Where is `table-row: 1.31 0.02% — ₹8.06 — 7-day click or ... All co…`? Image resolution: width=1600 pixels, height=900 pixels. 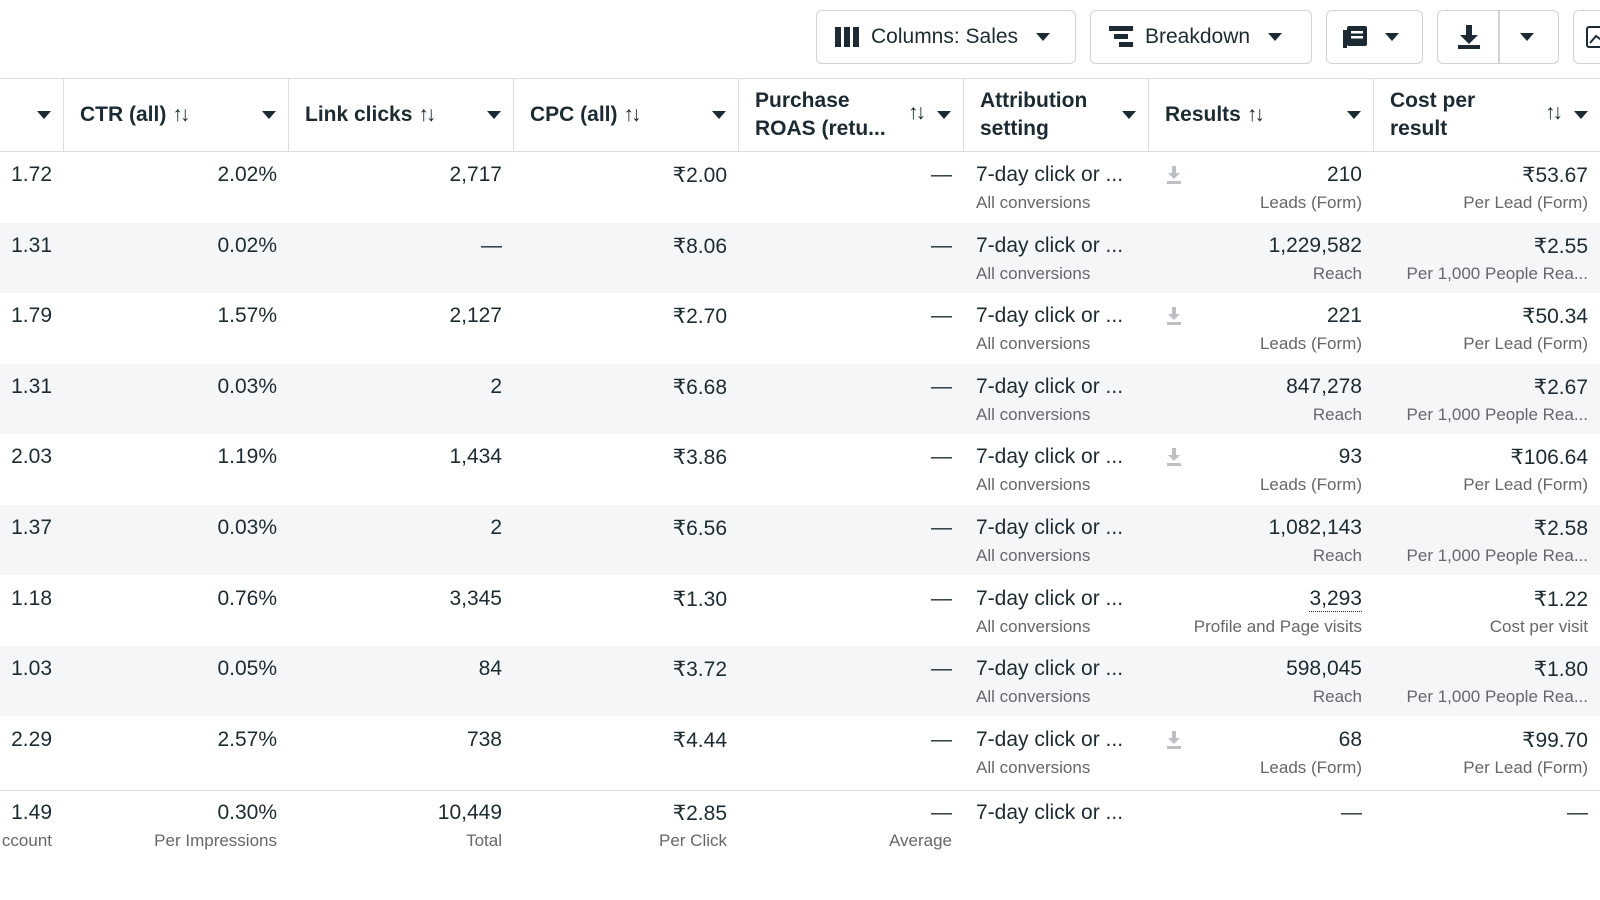
table-row: 1.31 0.02% — ₹8.06 — 7-day click or ... All co… is located at coordinates (800, 257).